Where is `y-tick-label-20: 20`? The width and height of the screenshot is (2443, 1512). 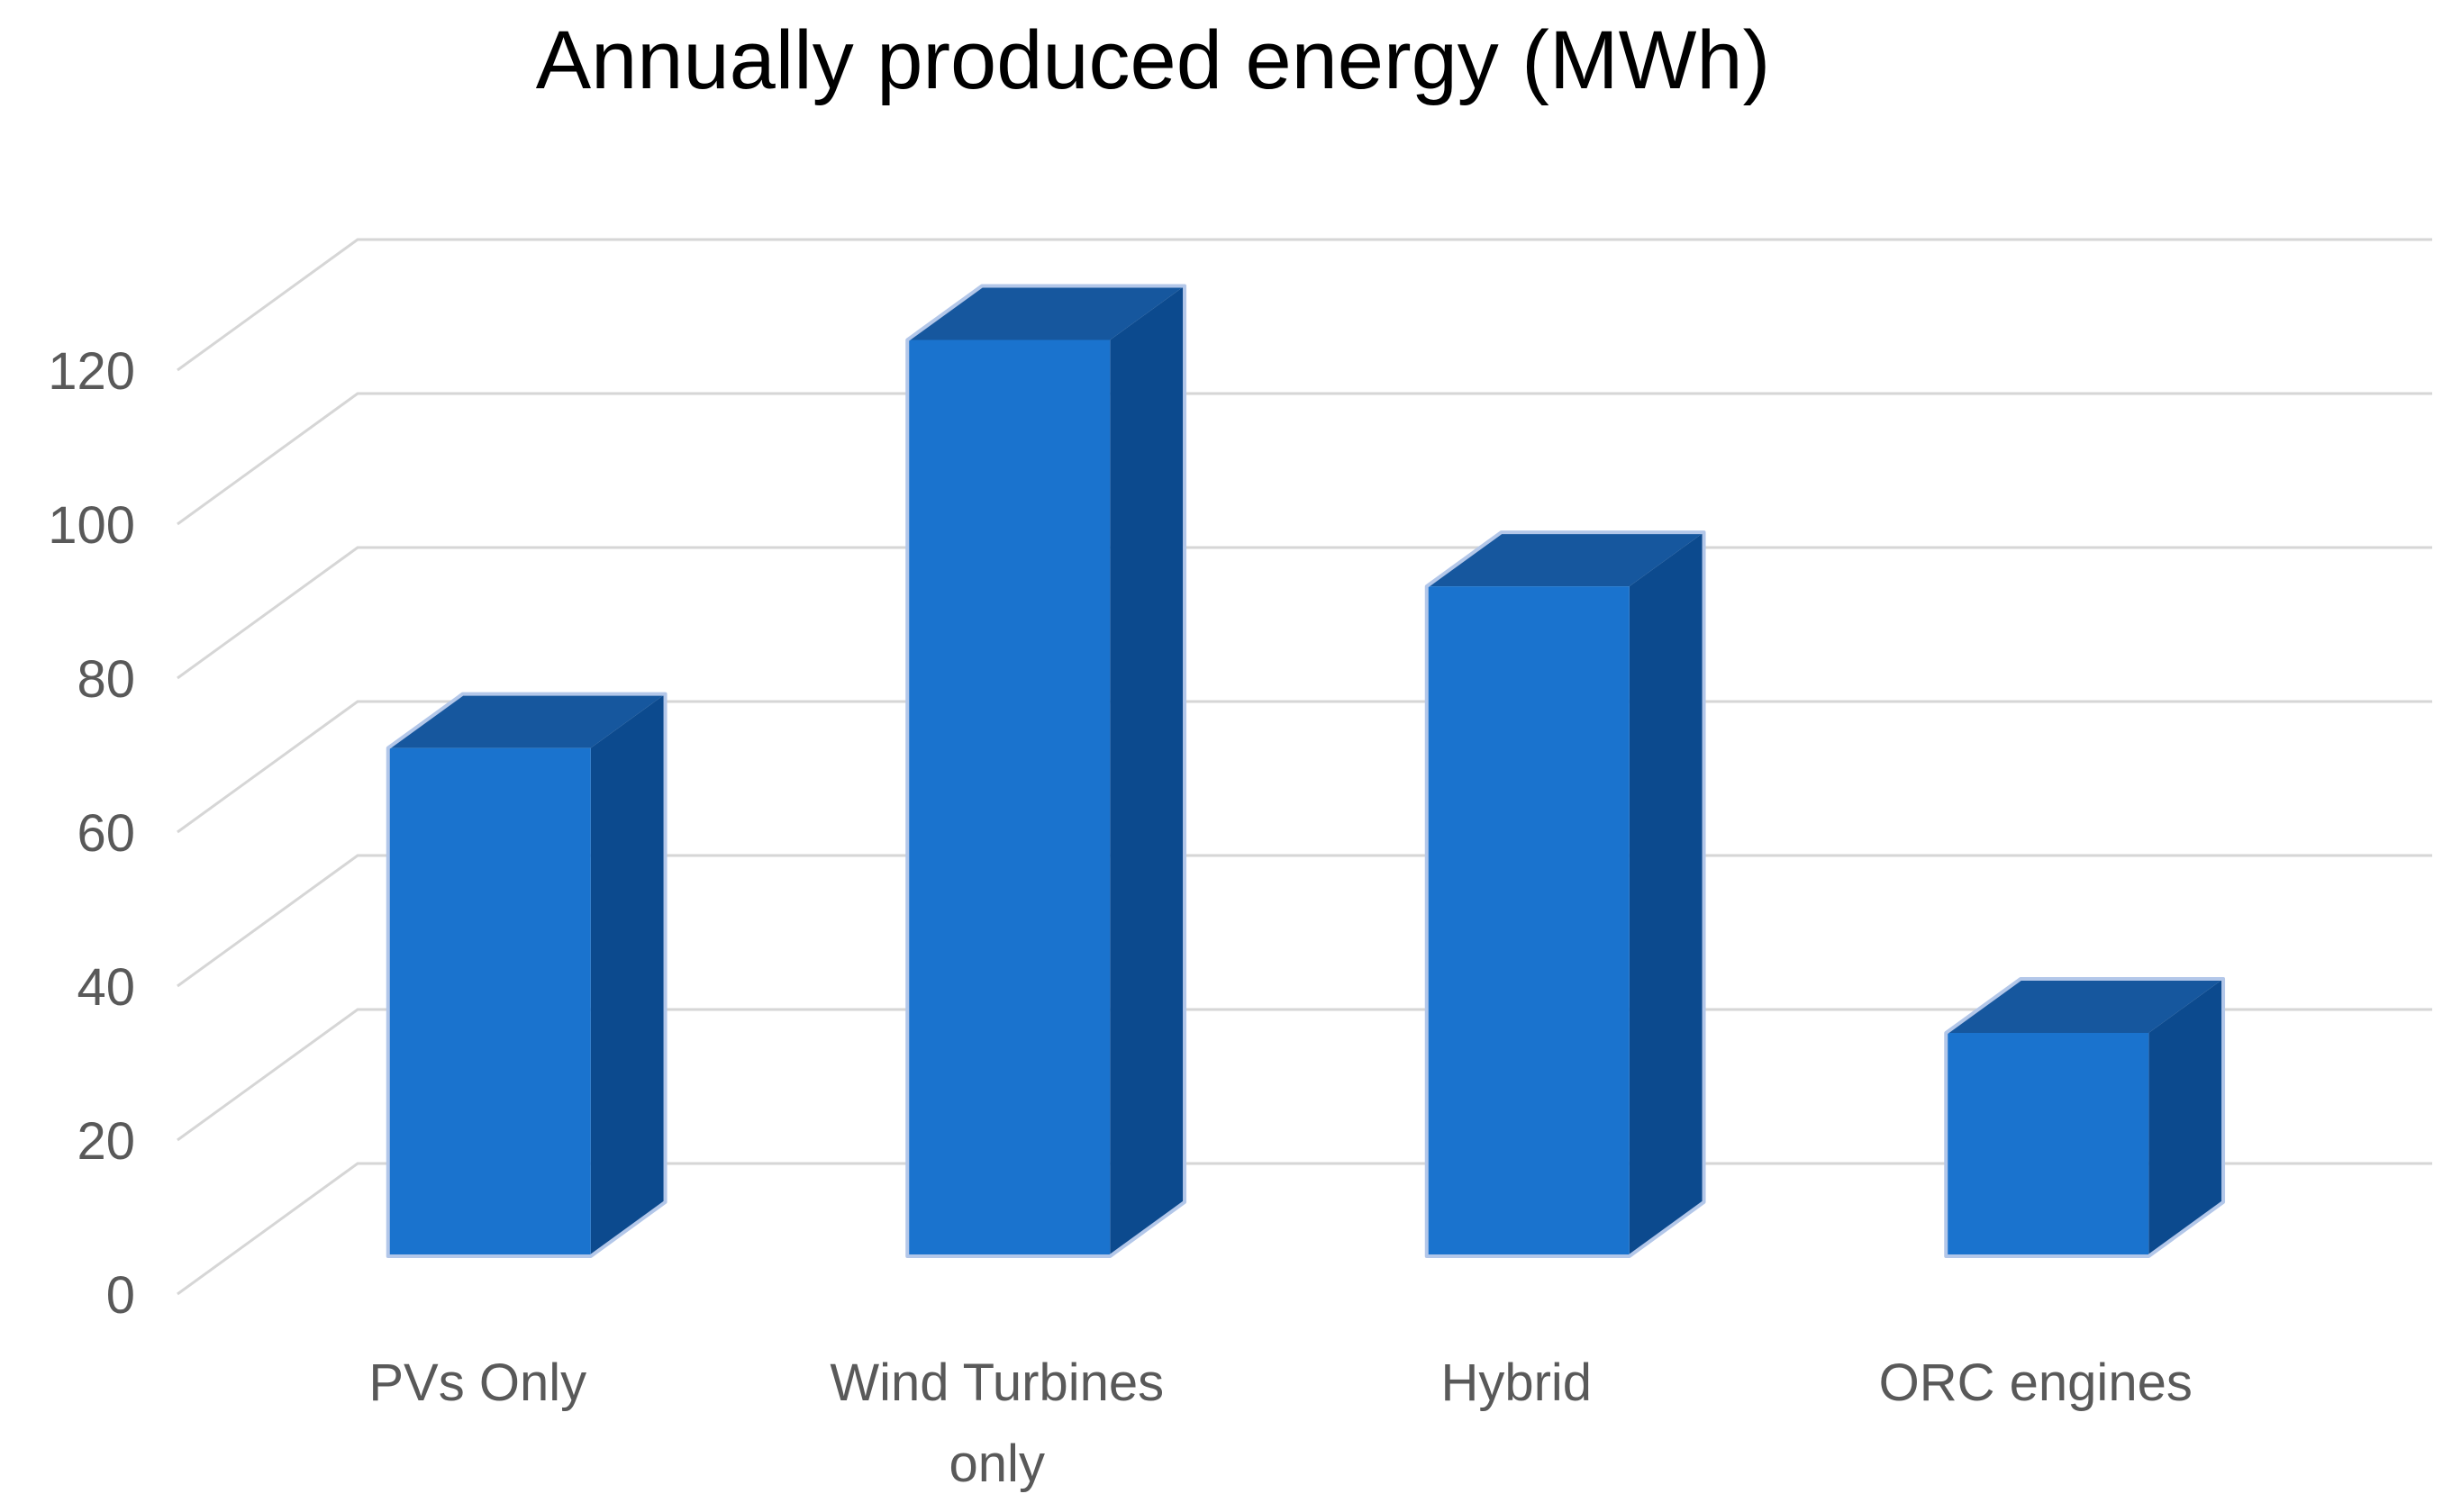 y-tick-label-20: 20 is located at coordinates (106, 1141).